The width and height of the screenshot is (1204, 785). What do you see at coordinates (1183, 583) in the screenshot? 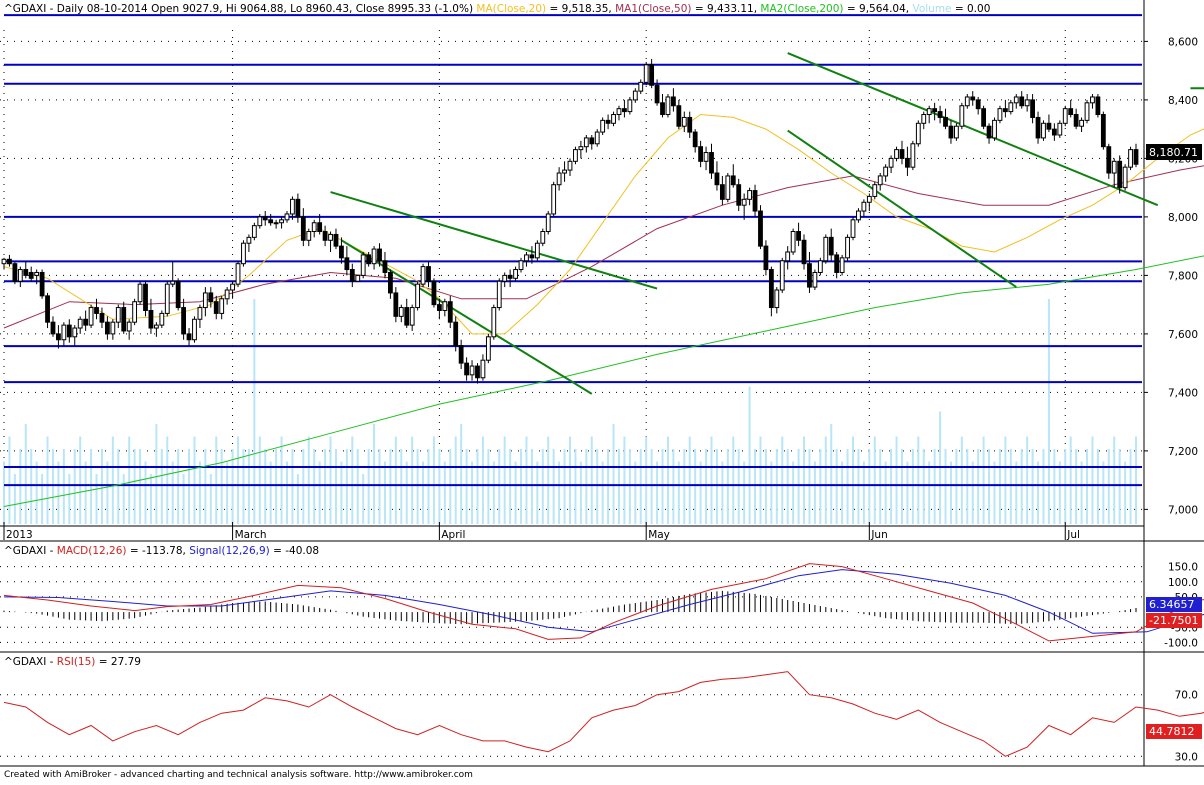
I see `macd-axis-label: 100.0` at bounding box center [1183, 583].